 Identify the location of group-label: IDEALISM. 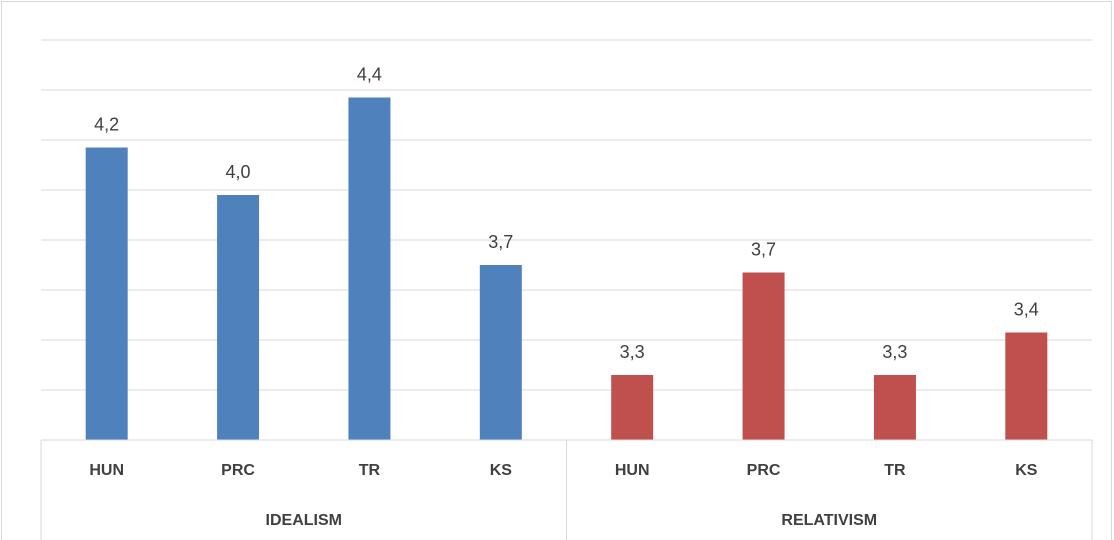
(304, 520).